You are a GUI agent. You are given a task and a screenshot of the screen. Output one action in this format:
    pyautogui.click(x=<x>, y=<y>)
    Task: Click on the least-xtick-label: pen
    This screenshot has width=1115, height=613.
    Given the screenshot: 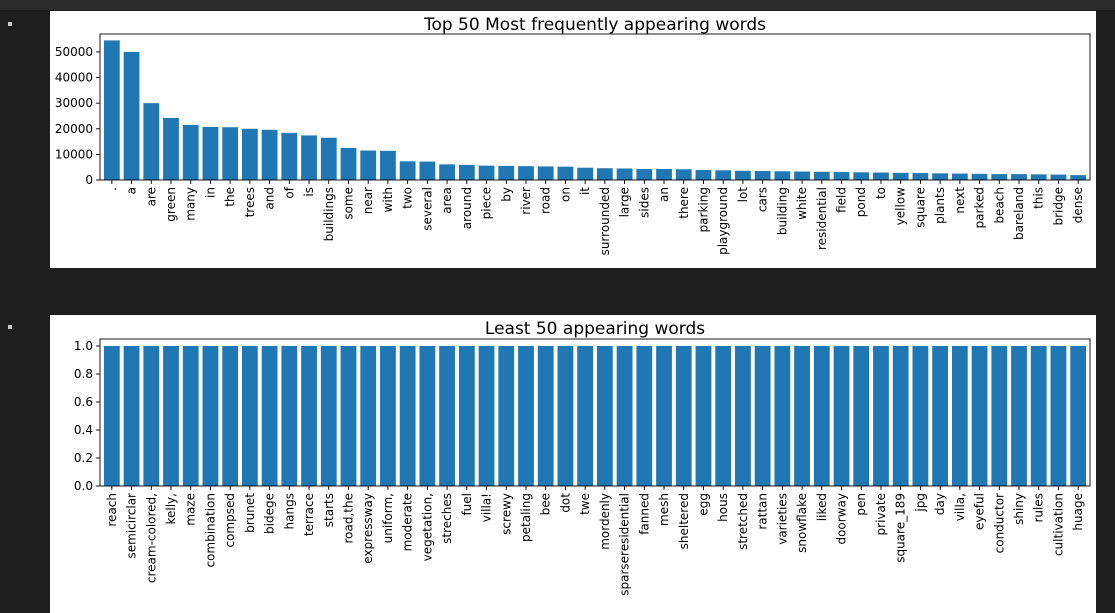 What is the action you would take?
    pyautogui.click(x=861, y=504)
    